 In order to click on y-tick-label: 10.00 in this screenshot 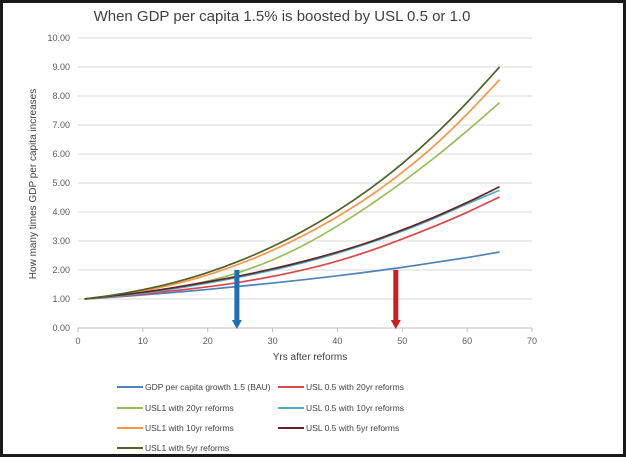, I will do `click(58, 38)`.